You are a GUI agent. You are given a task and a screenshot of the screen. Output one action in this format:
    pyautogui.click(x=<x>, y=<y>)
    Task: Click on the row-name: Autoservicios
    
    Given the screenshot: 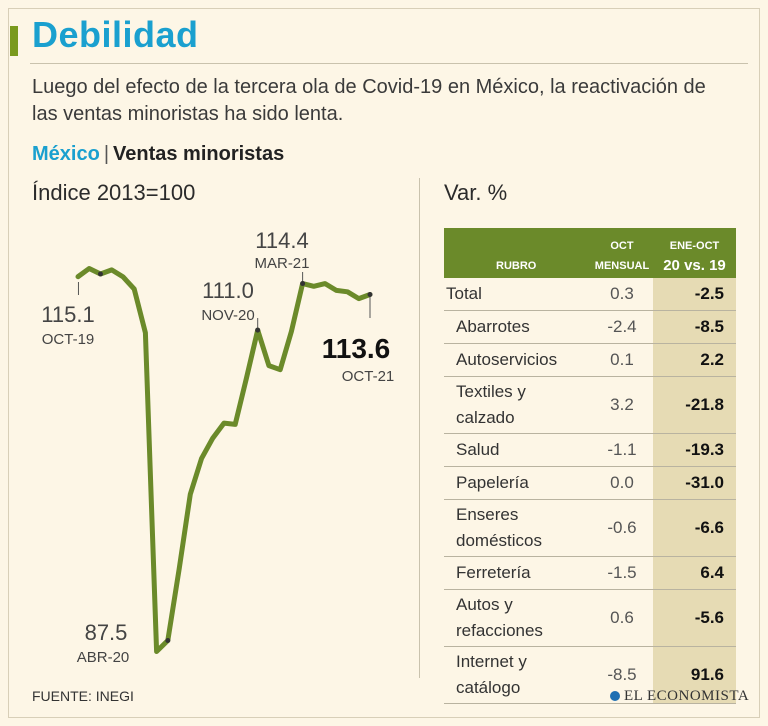 What is the action you would take?
    pyautogui.click(x=507, y=359)
    